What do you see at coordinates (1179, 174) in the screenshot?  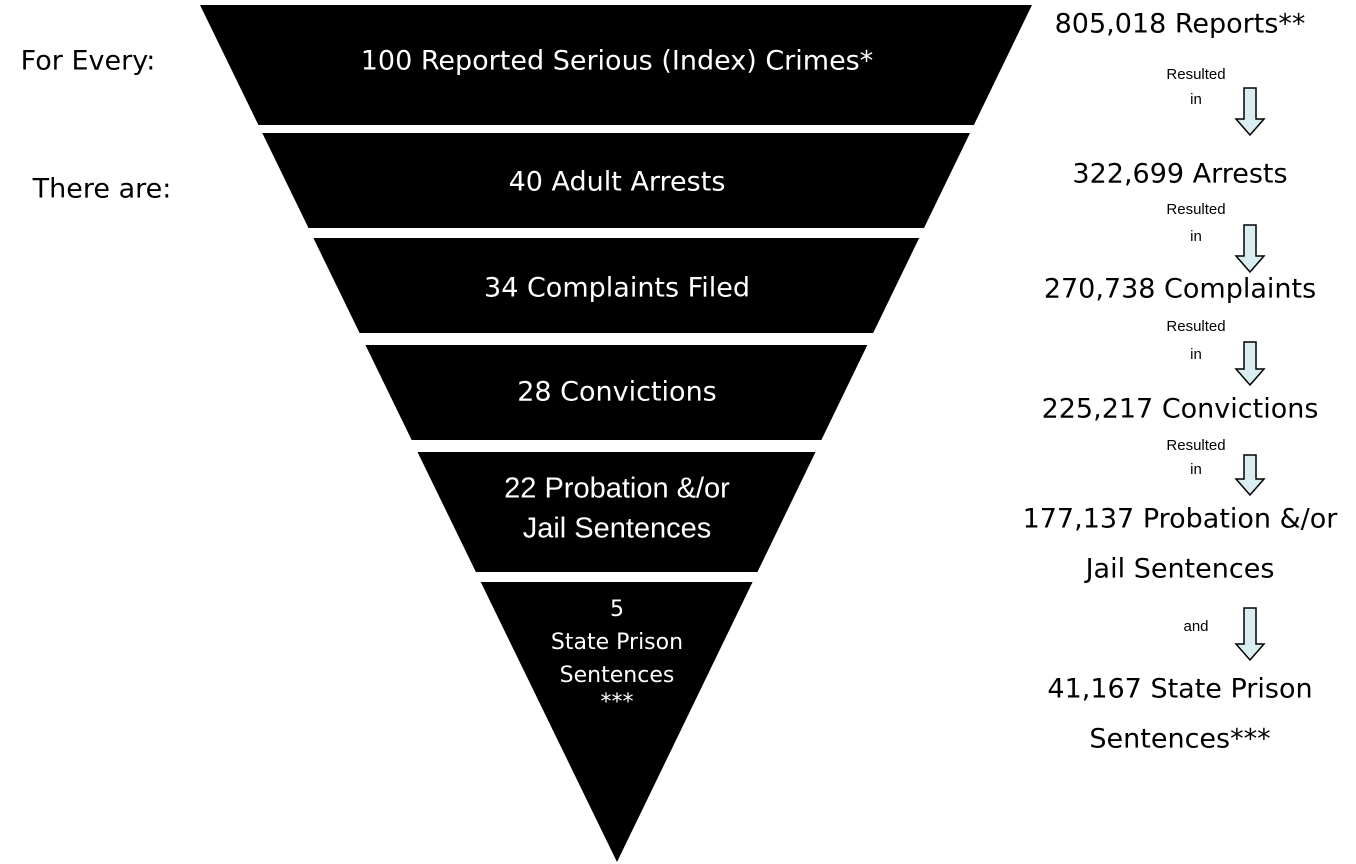 I see `stage-label: 322,699 Arrests` at bounding box center [1179, 174].